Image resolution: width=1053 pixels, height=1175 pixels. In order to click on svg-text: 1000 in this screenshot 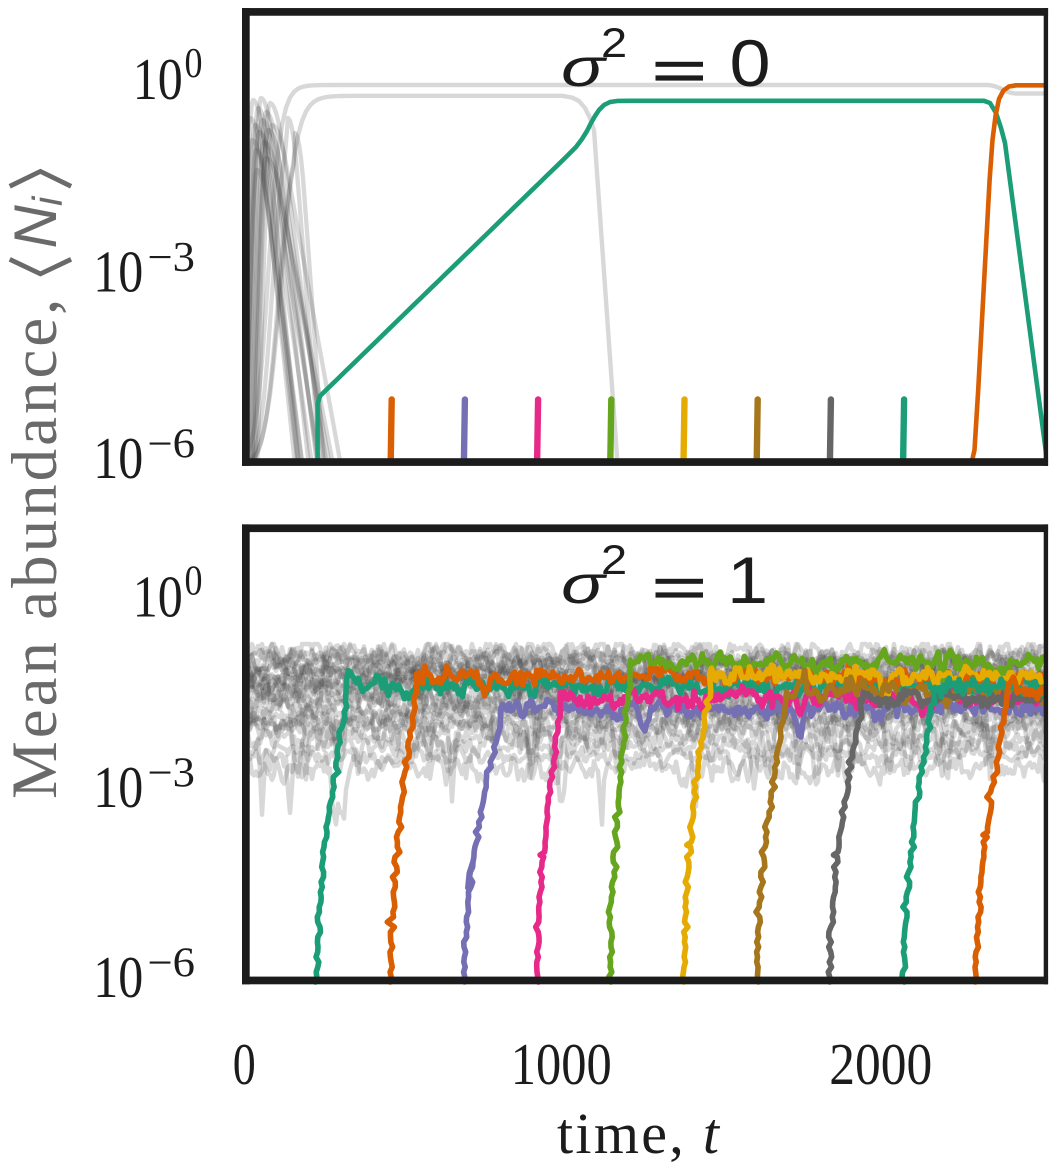, I will do `click(561, 1064)`.